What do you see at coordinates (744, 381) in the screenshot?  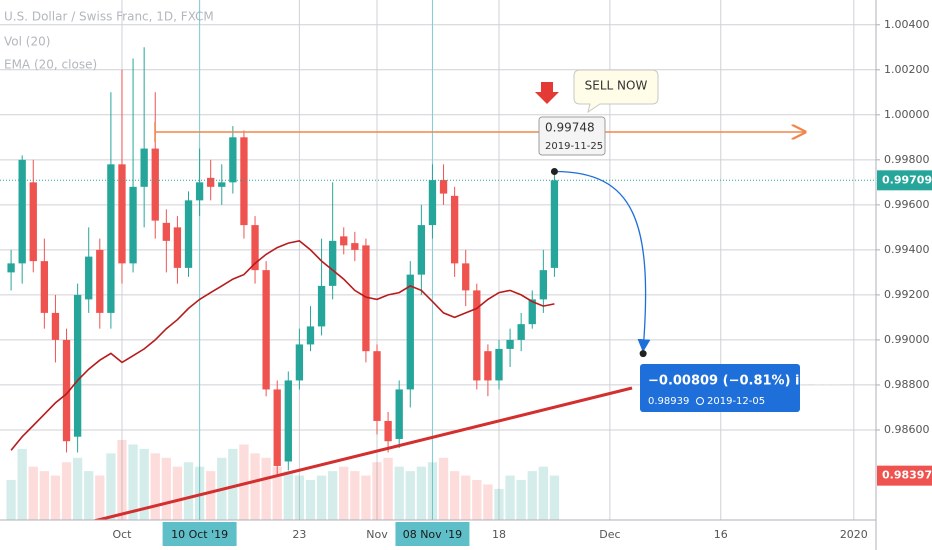 I see `projection-change: −0.00809 (−0.81%) in 11d` at bounding box center [744, 381].